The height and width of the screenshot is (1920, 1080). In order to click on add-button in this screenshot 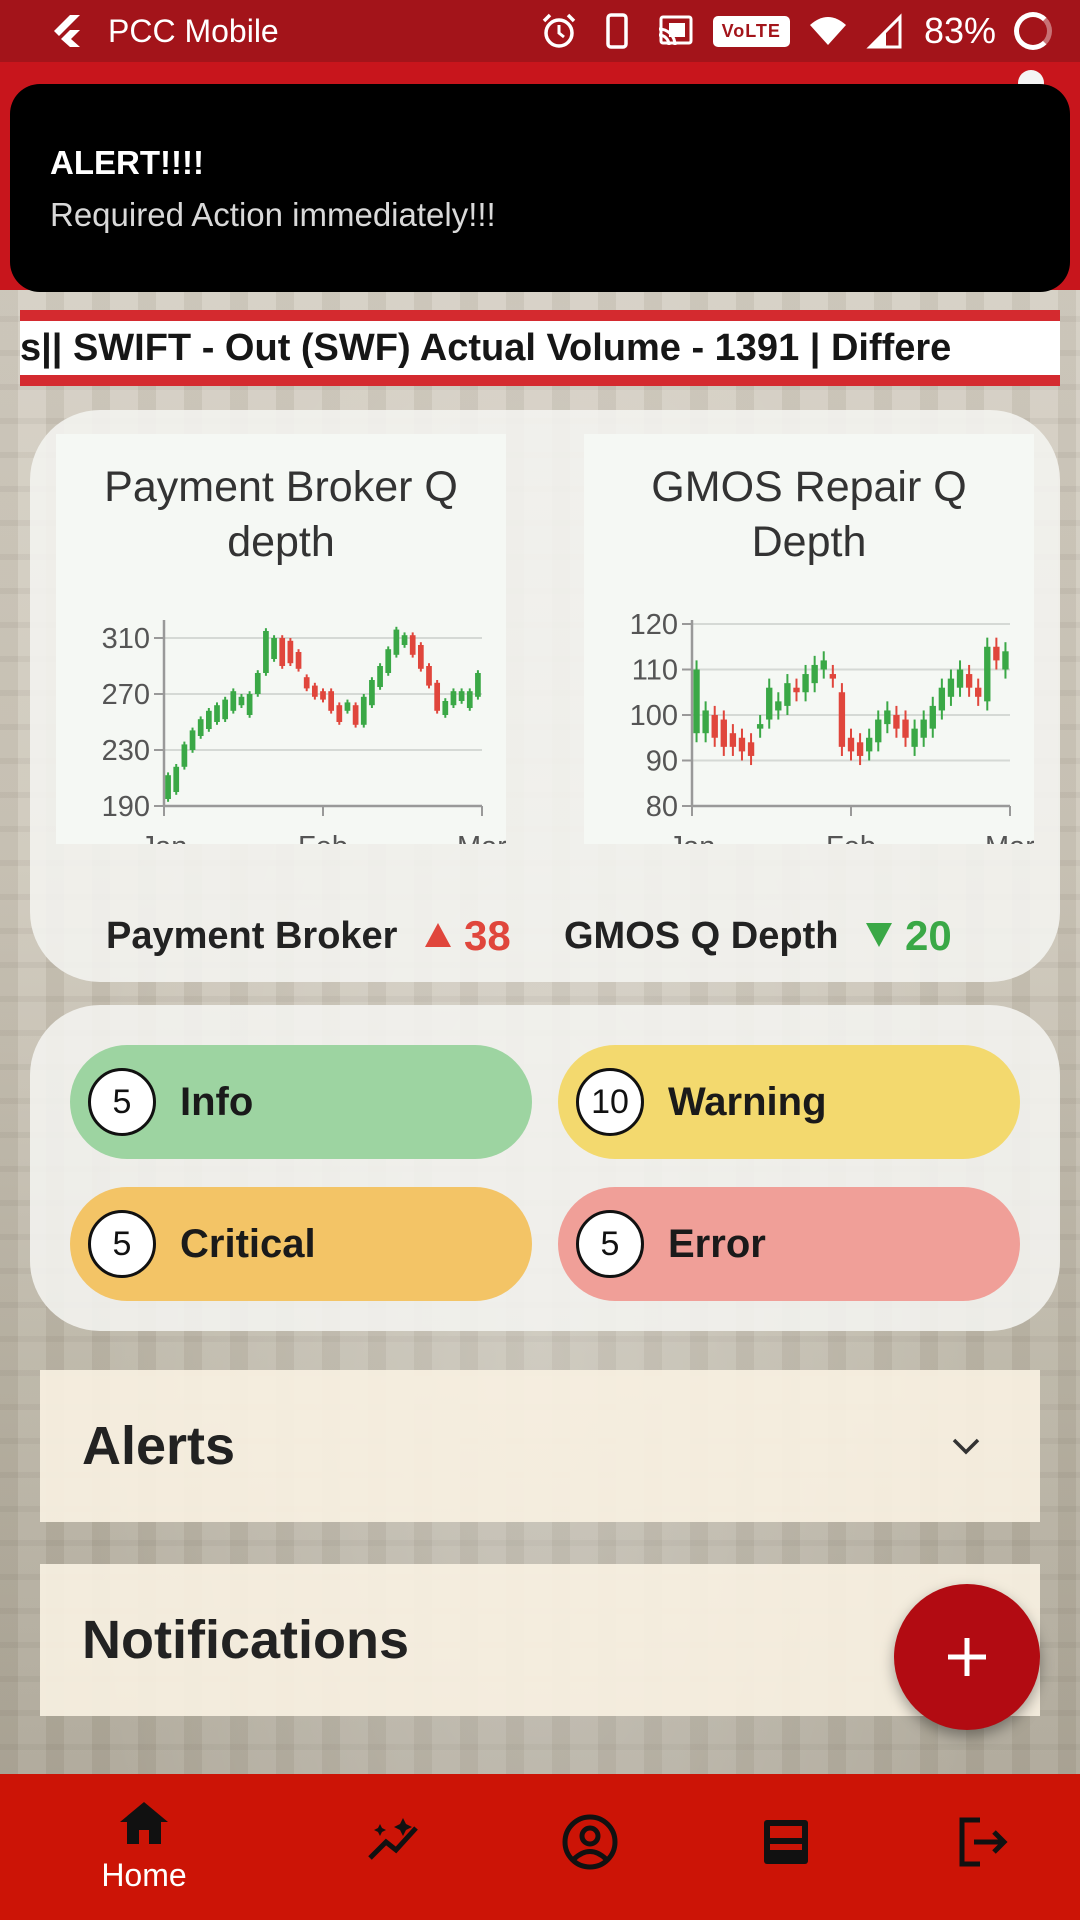, I will do `click(967, 1657)`.